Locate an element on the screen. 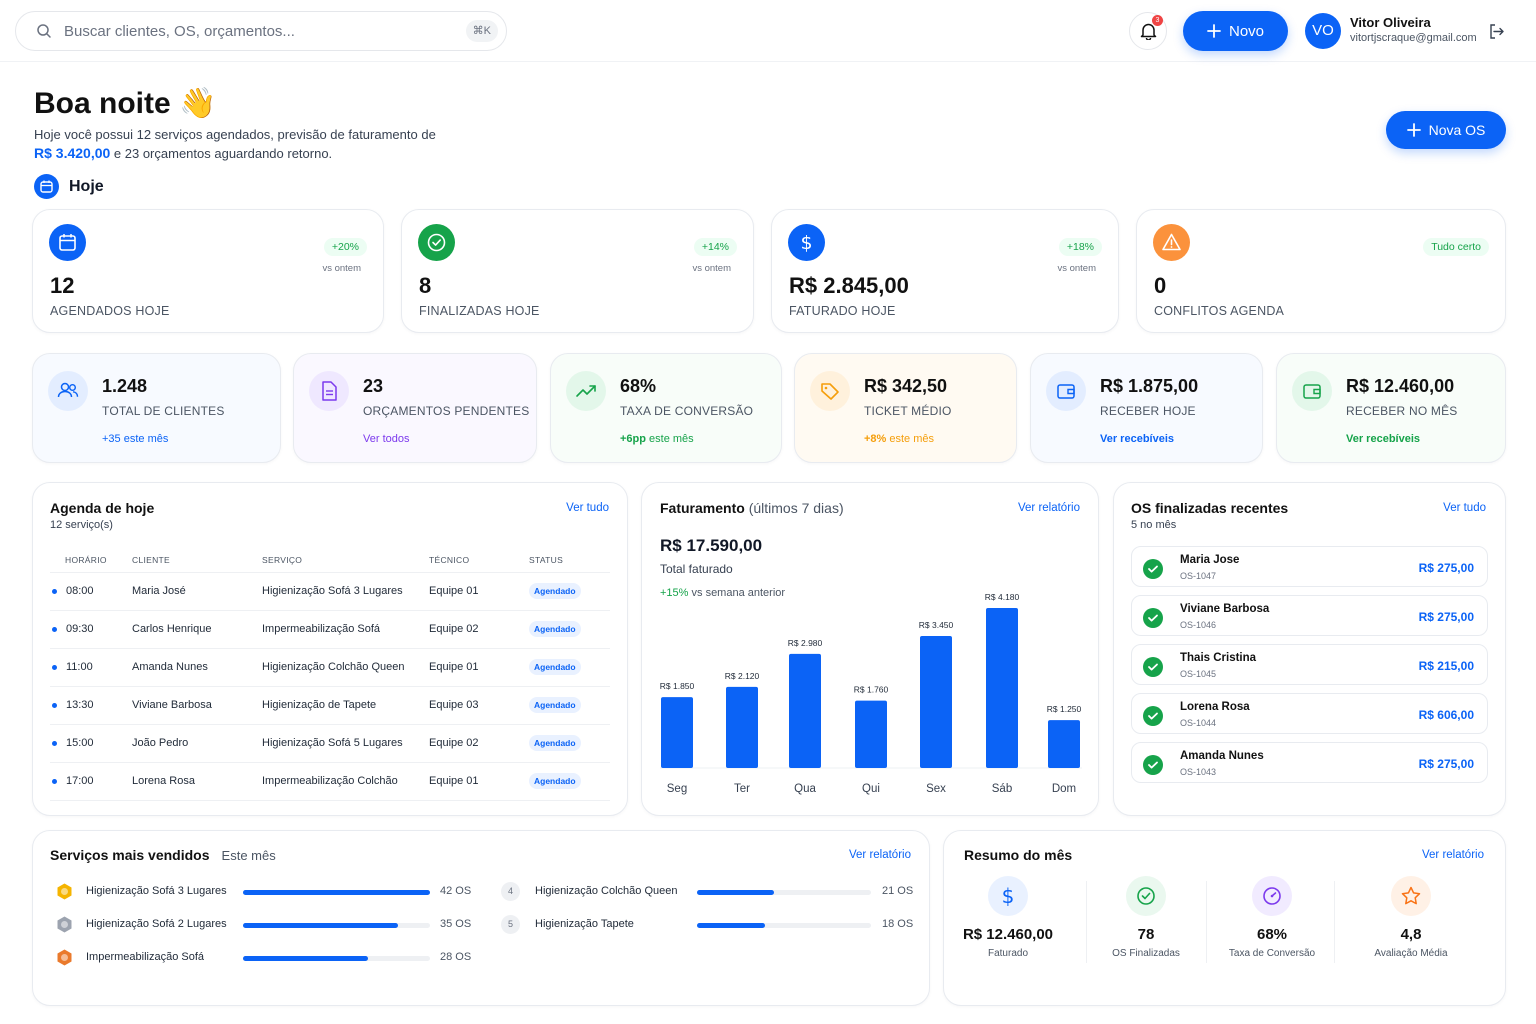 This screenshot has width=1536, height=1024. chart-data-label: R$ 2.120 is located at coordinates (742, 676).